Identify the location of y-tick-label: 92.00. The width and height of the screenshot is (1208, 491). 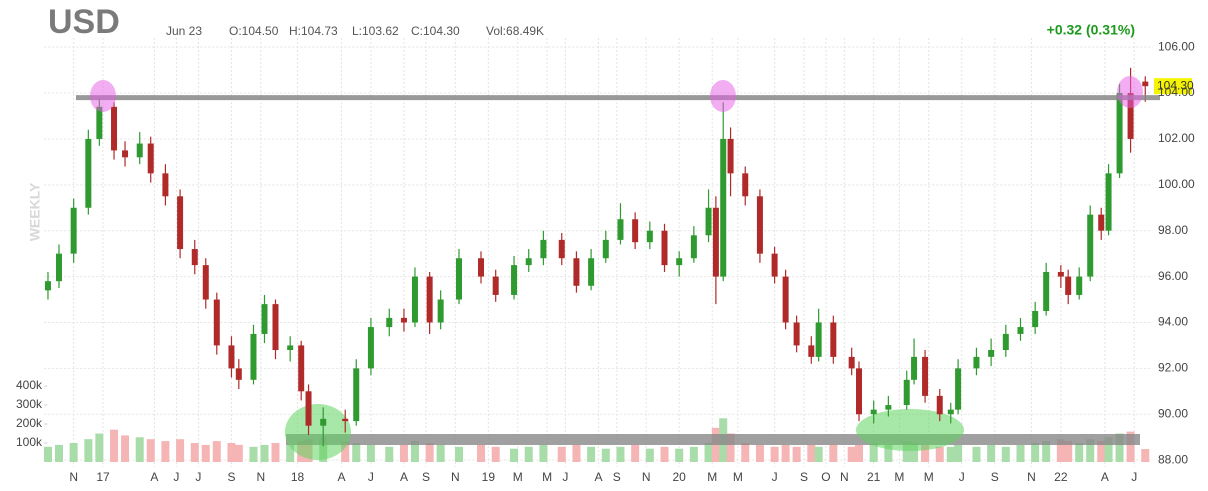
(1173, 368).